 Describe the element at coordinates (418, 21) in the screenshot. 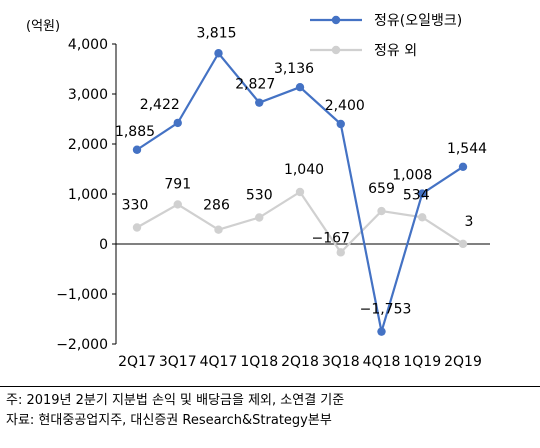

I see `legend-label: 정유(오일뱅크)` at that location.